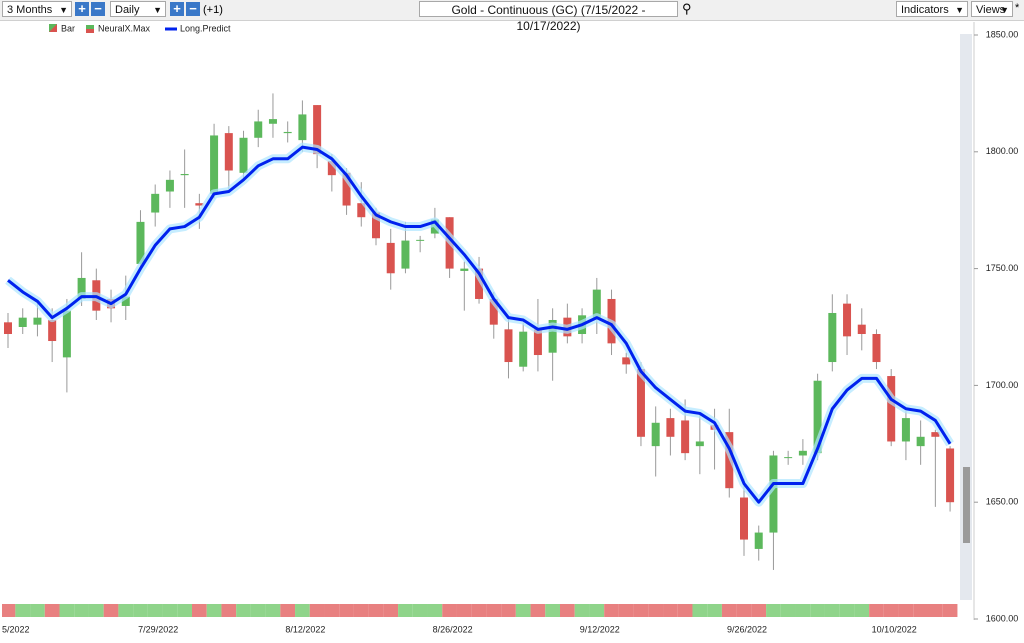 The height and width of the screenshot is (643, 1024). I want to click on zoom-in: +, so click(82, 9).